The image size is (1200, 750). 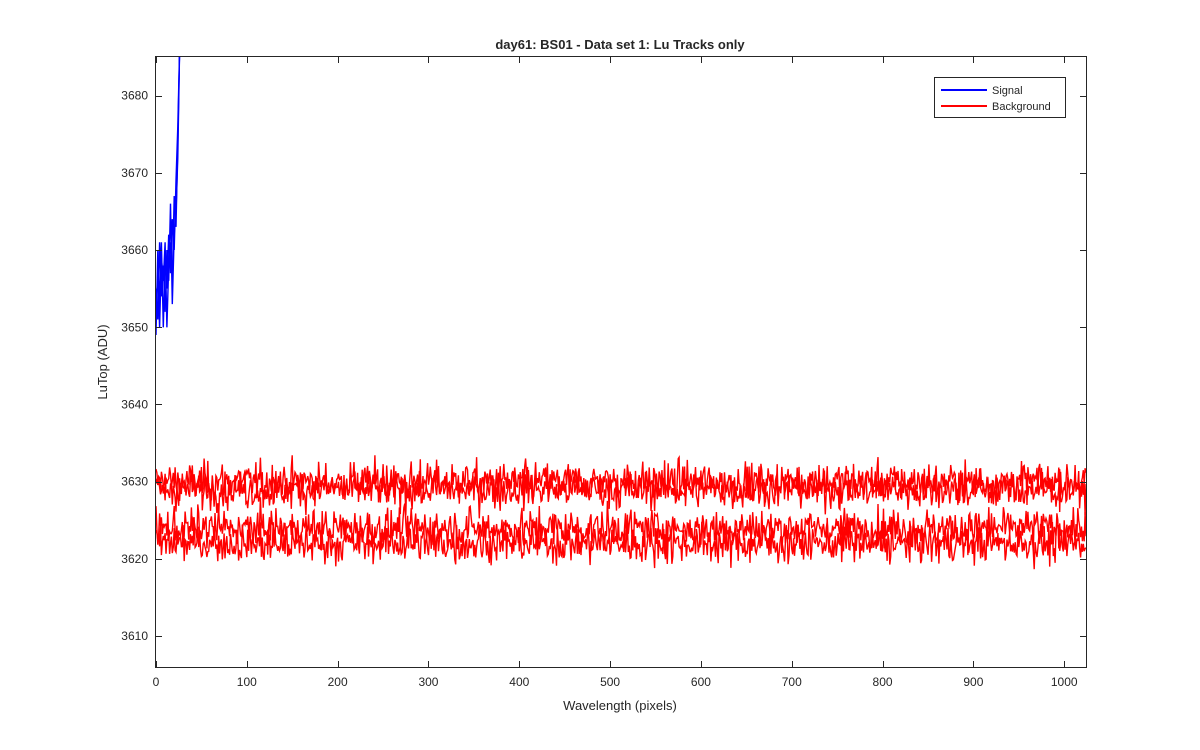 What do you see at coordinates (134, 482) in the screenshot?
I see `y-tick-label: 3630` at bounding box center [134, 482].